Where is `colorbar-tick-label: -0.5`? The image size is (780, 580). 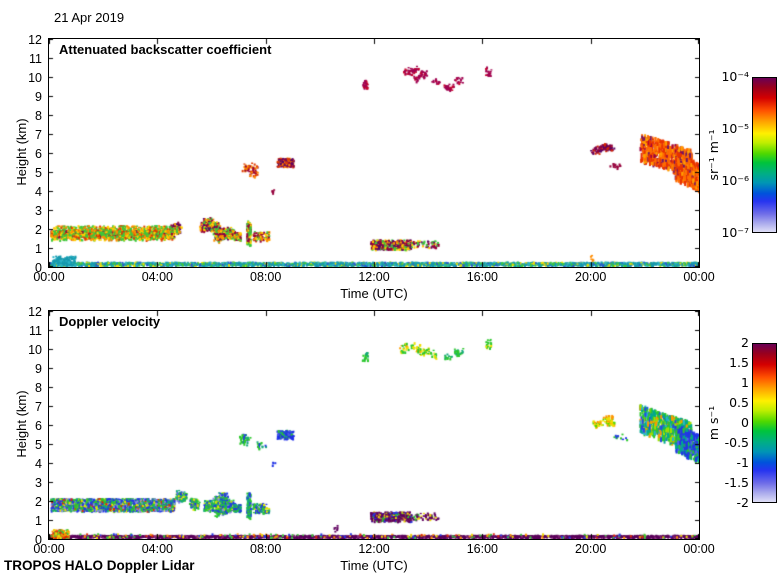
colorbar-tick-label: -0.5 is located at coordinates (736, 442).